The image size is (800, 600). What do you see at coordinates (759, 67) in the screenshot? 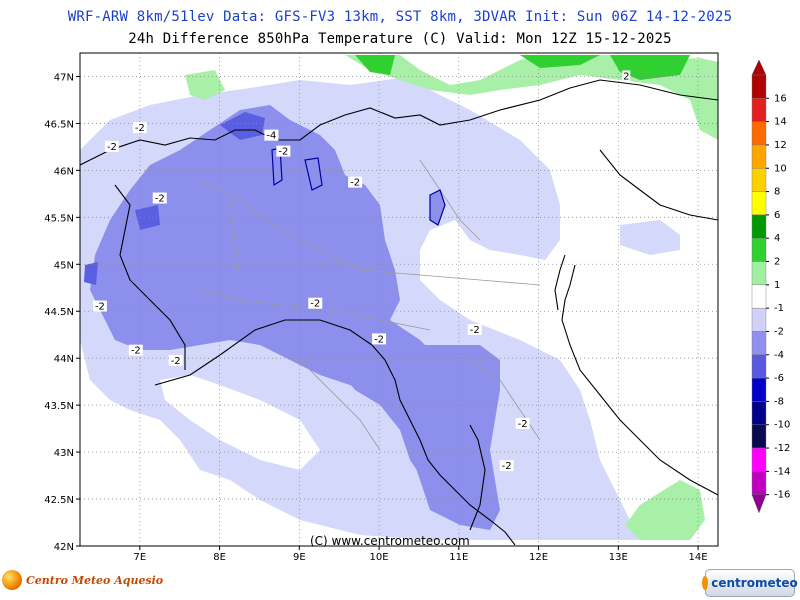
I see `colorbar-top-arrow` at bounding box center [759, 67].